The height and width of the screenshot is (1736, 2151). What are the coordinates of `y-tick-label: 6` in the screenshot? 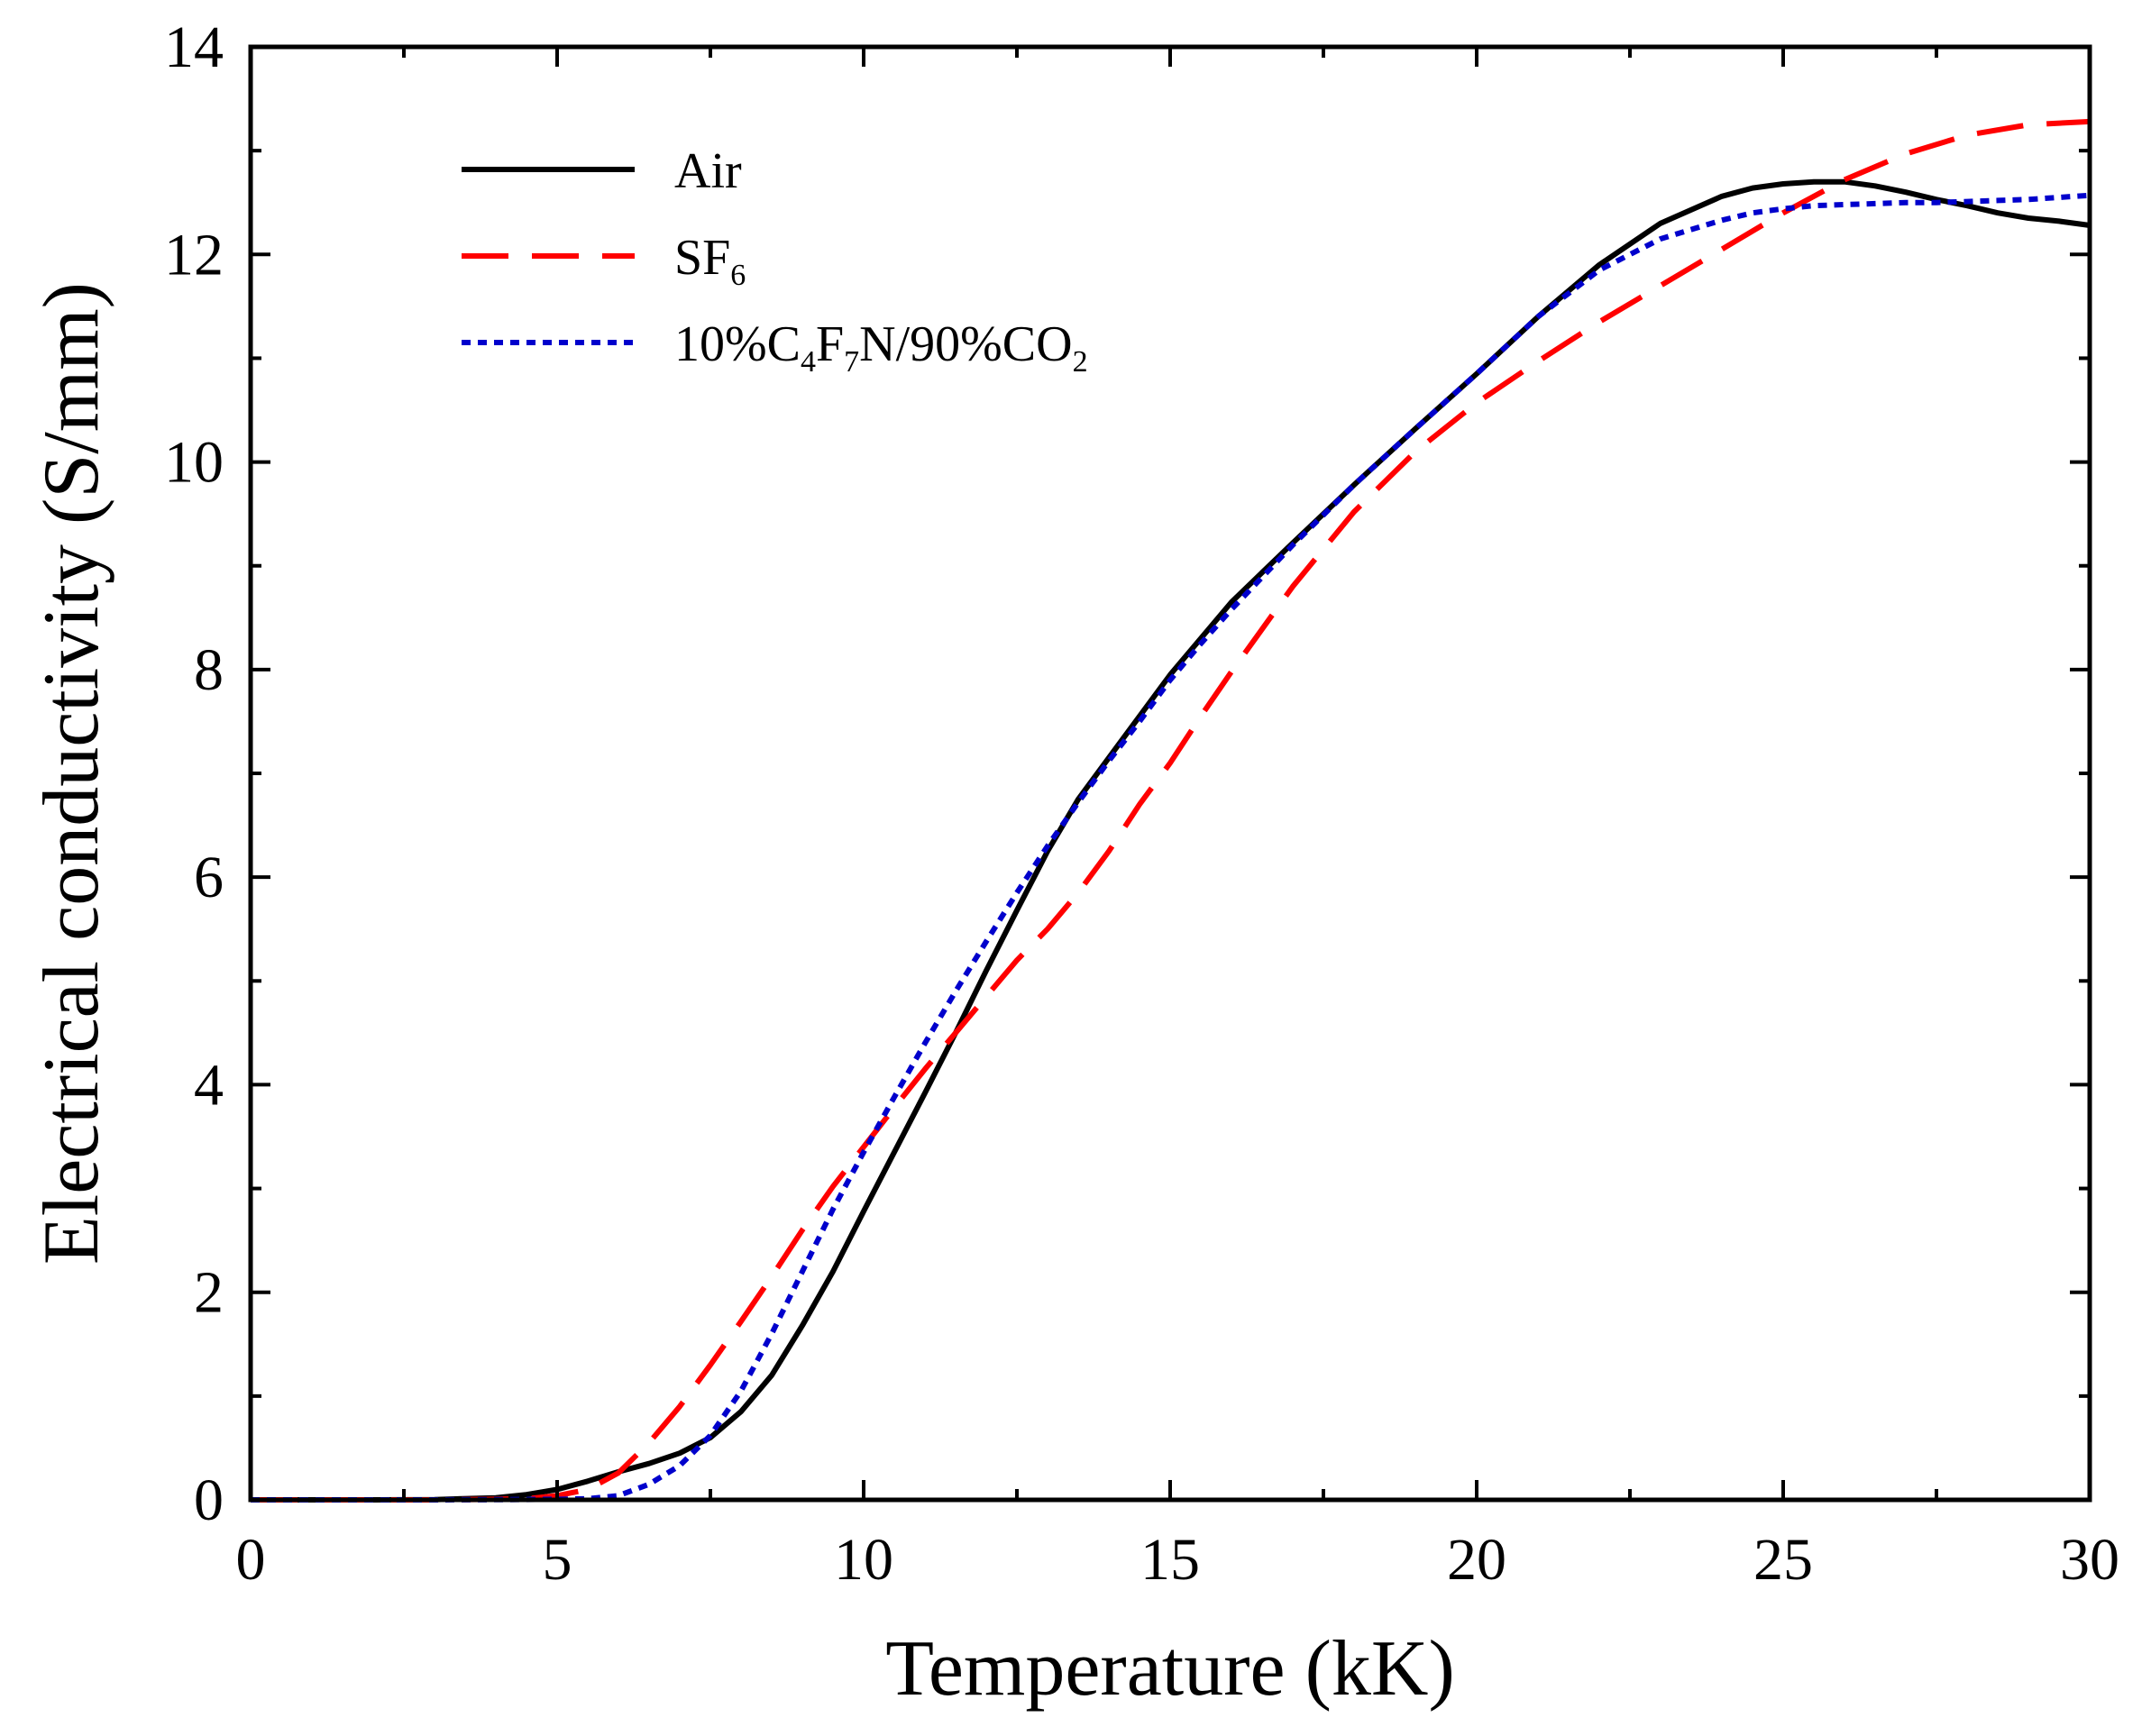 It's located at (209, 877).